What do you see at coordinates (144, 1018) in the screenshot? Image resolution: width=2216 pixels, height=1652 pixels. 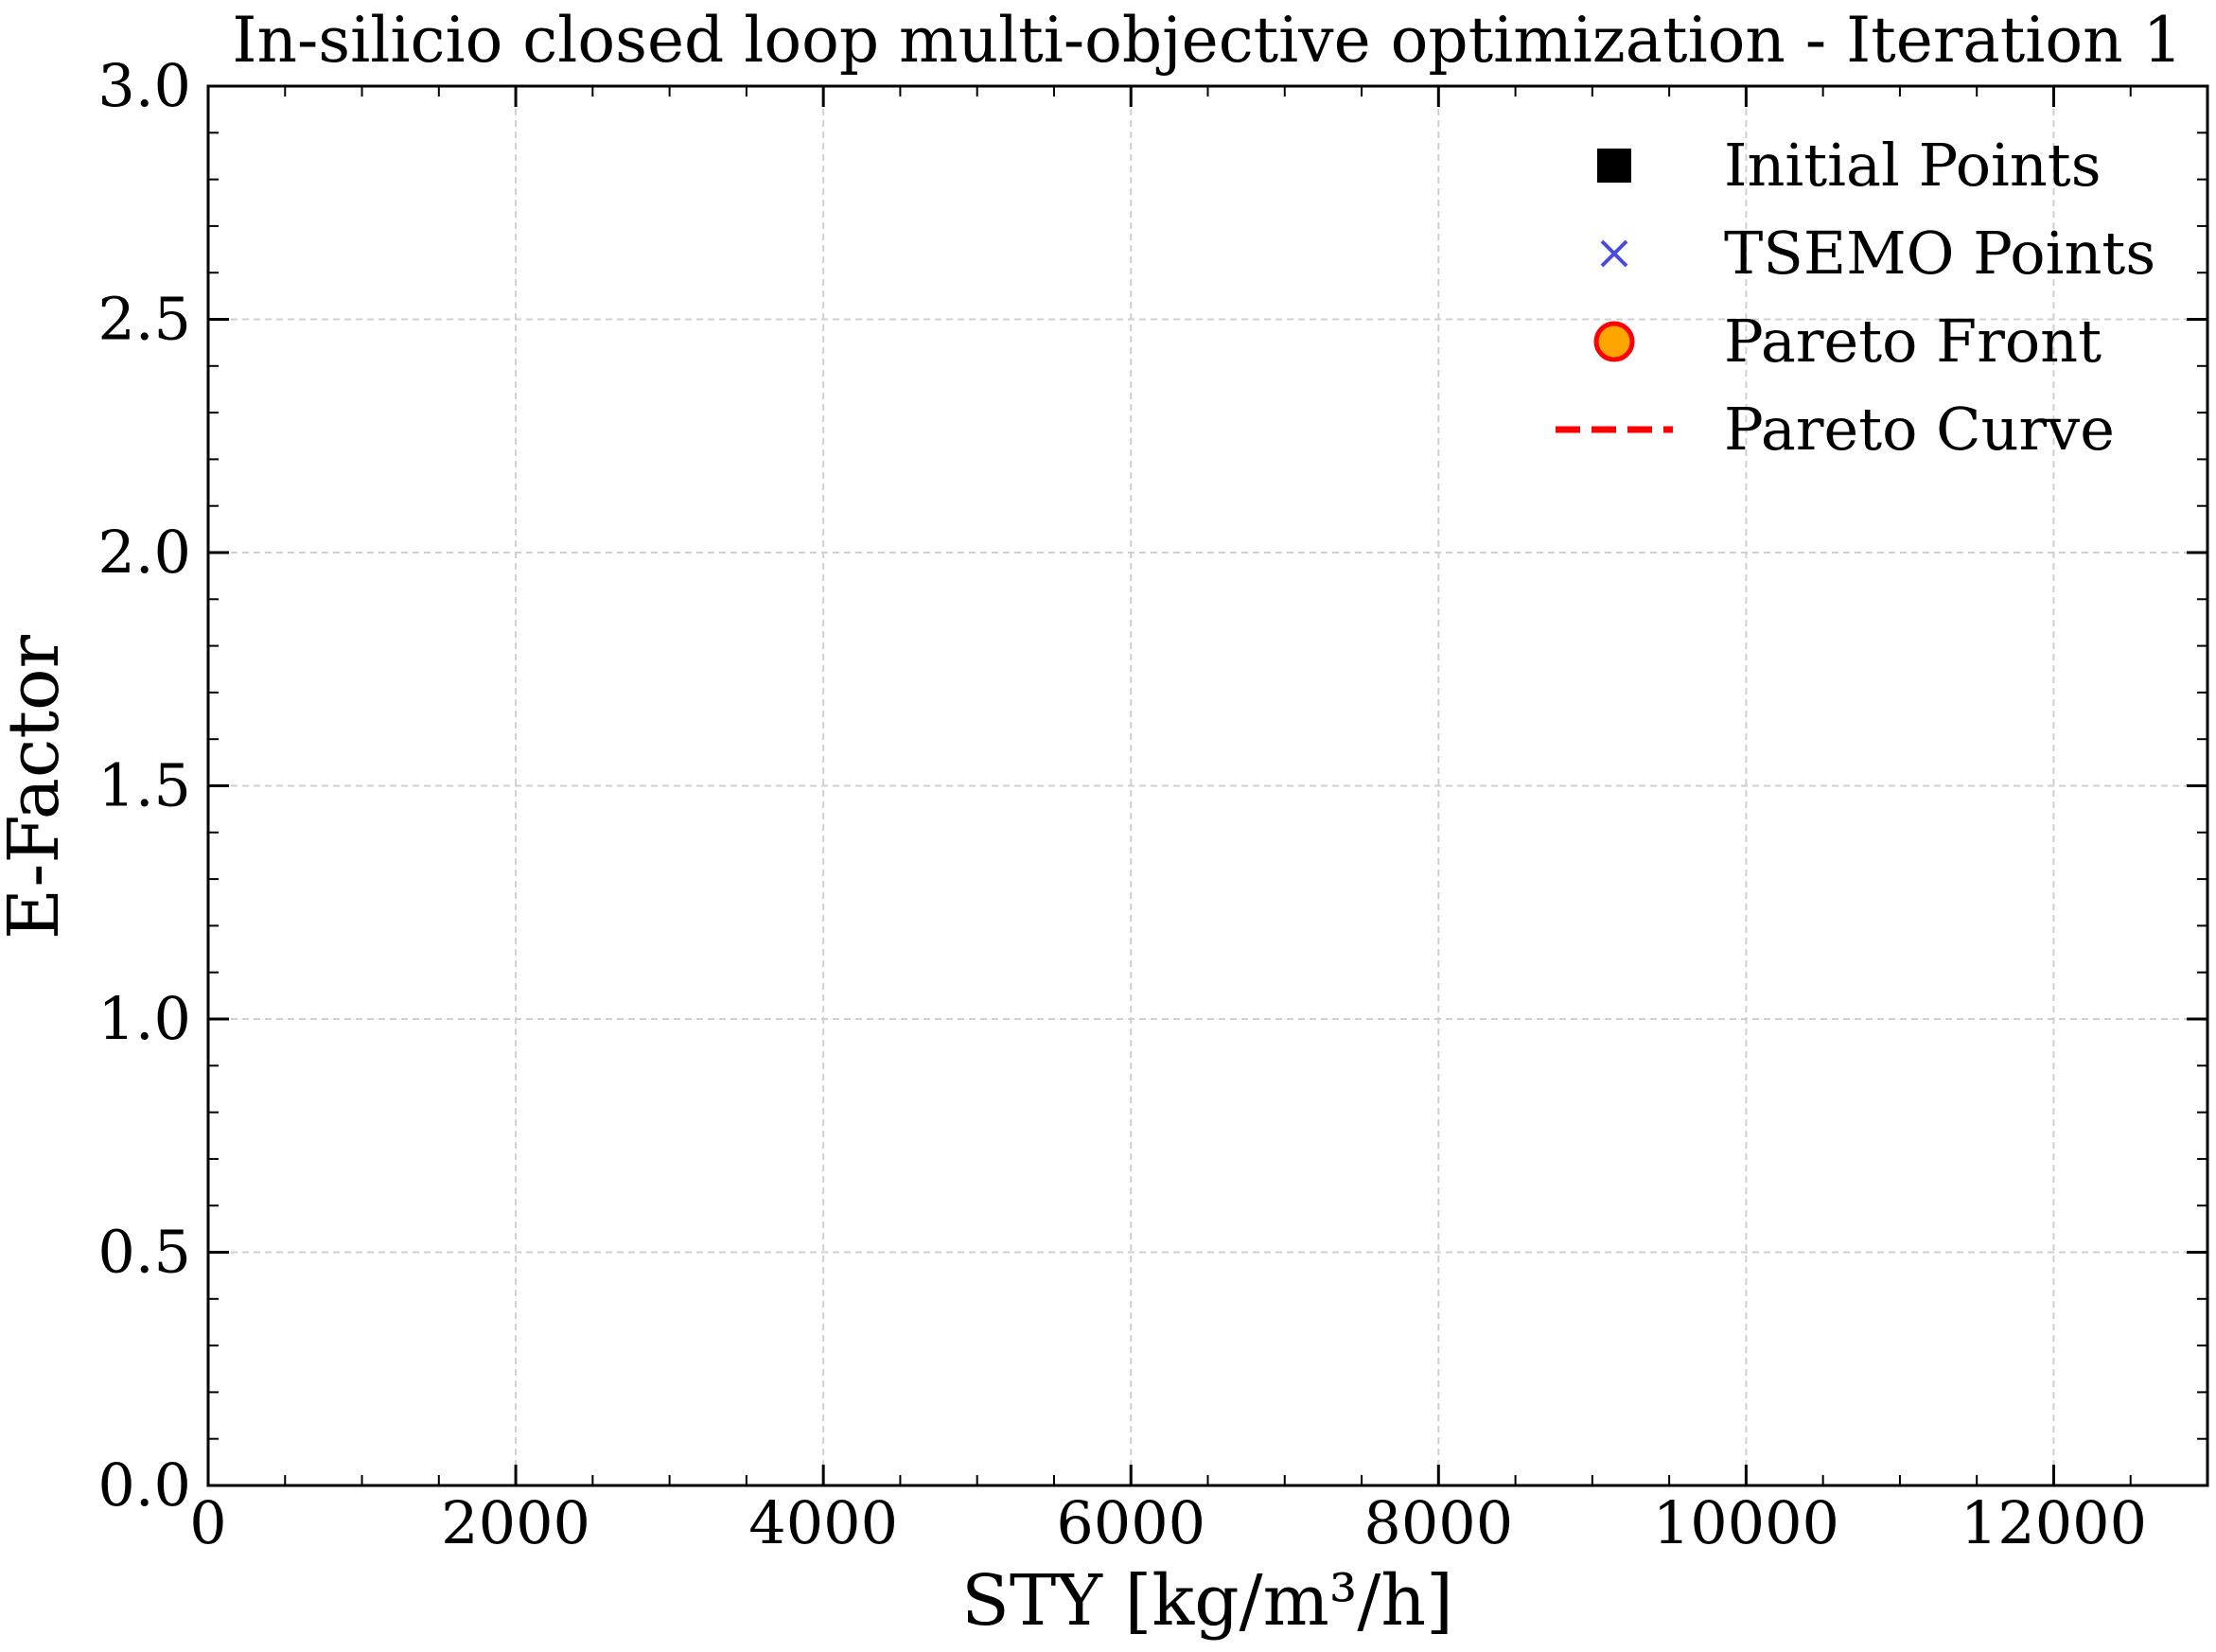 I see `y-tick-label: 1.0` at bounding box center [144, 1018].